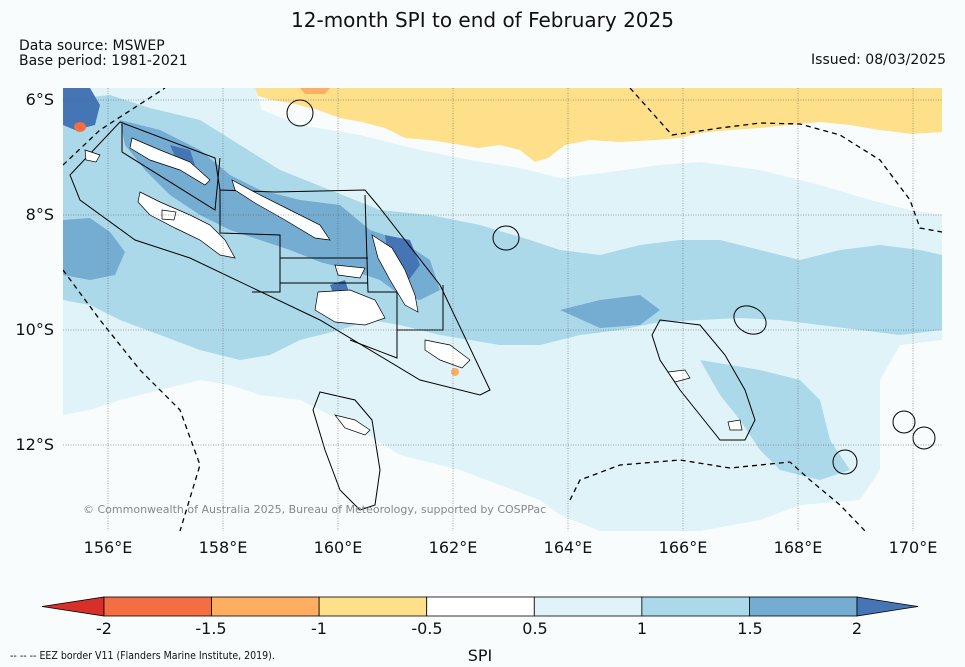 The image size is (965, 667). I want to click on colorbar-tick-label: 2, so click(857, 628).